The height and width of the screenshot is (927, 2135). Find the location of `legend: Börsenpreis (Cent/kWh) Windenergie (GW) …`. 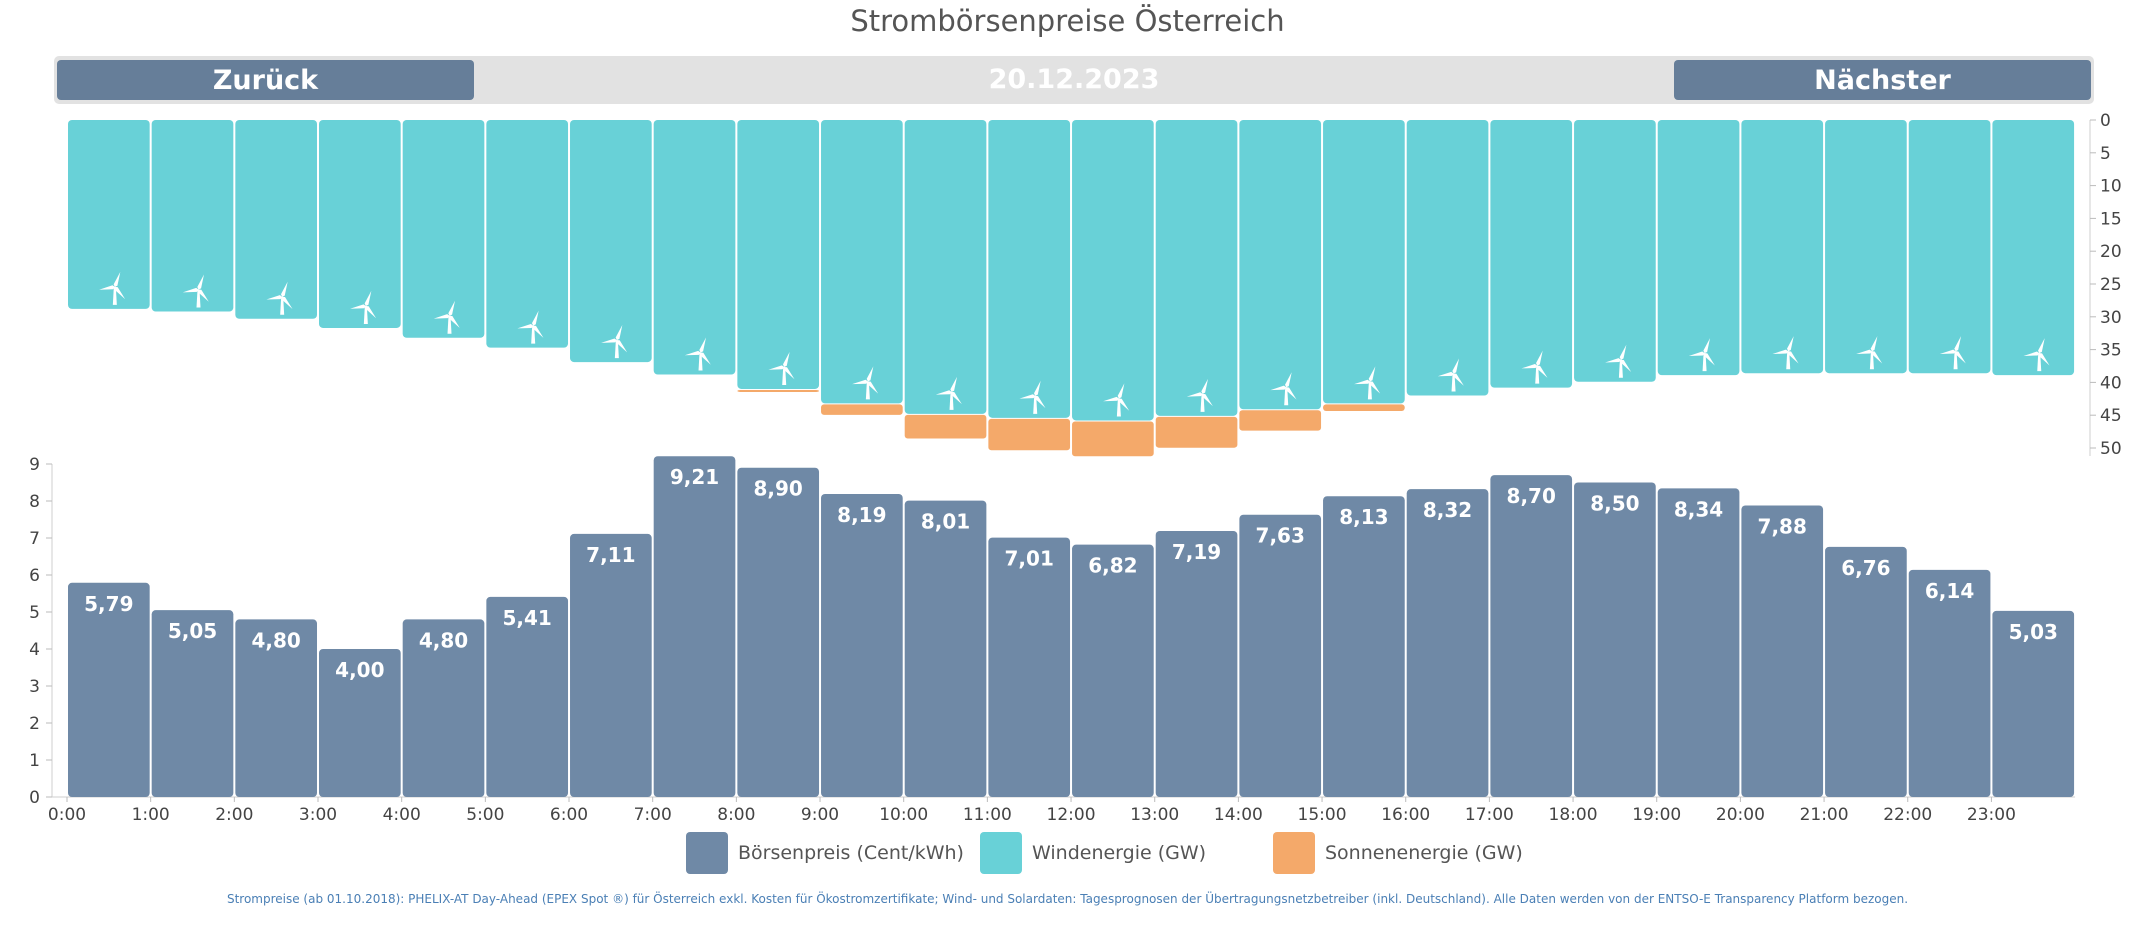

legend: Börsenpreis (Cent/kWh) Windenergie (GW) … is located at coordinates (1067, 854).